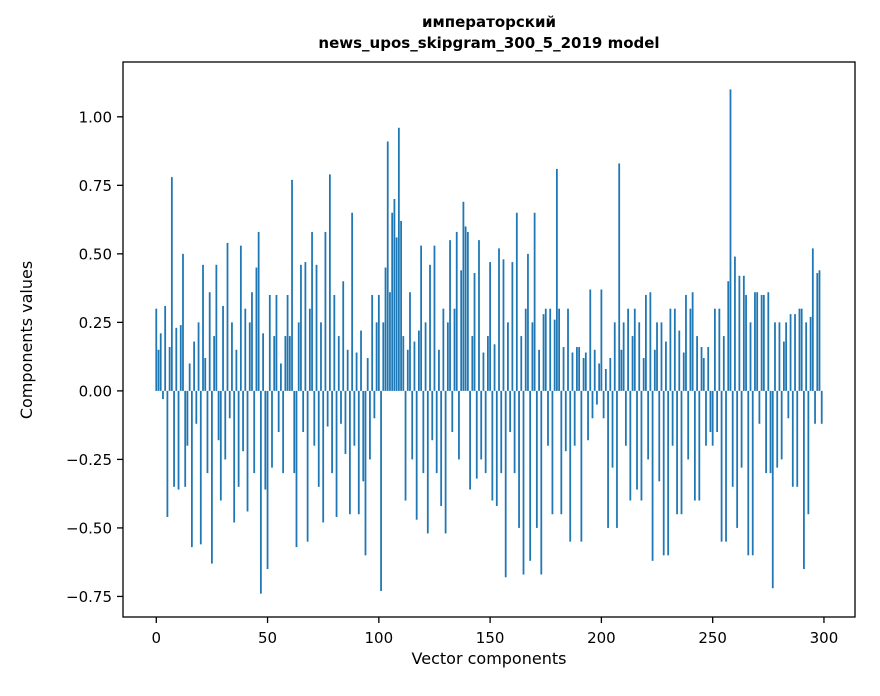 The width and height of the screenshot is (880, 696). What do you see at coordinates (89, 528) in the screenshot?
I see `y-tick-label: −0.50` at bounding box center [89, 528].